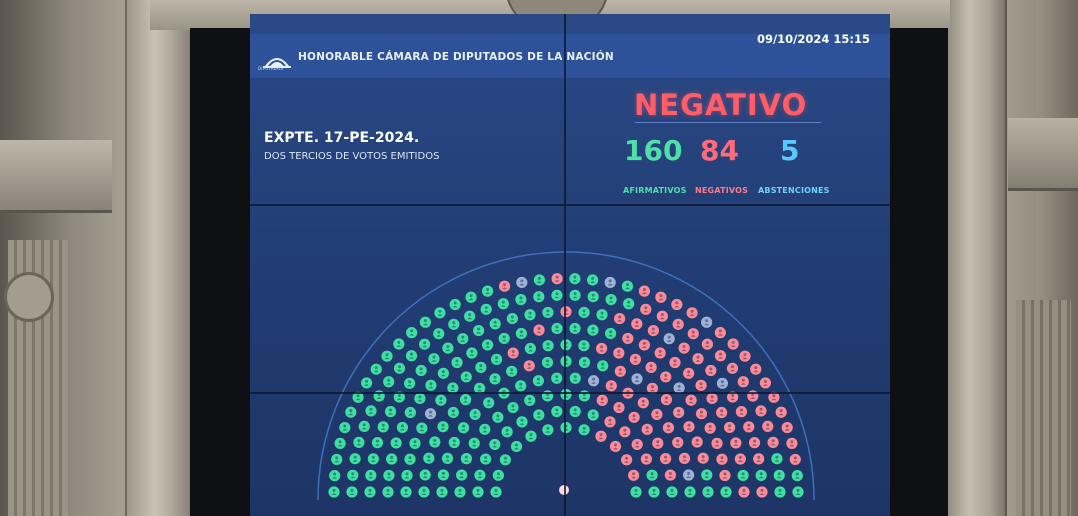 The height and width of the screenshot is (516, 1078). I want to click on panel-seam, so click(565, 265).